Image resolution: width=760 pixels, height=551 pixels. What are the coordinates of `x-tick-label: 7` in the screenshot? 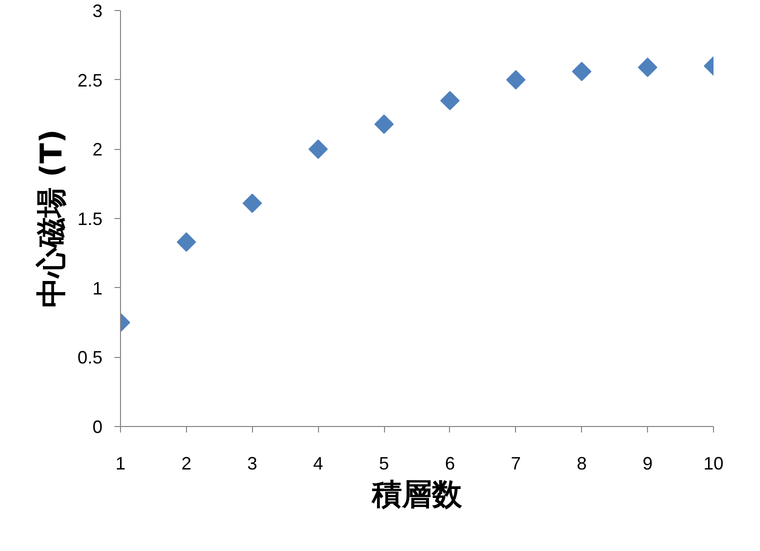 It's located at (515, 464).